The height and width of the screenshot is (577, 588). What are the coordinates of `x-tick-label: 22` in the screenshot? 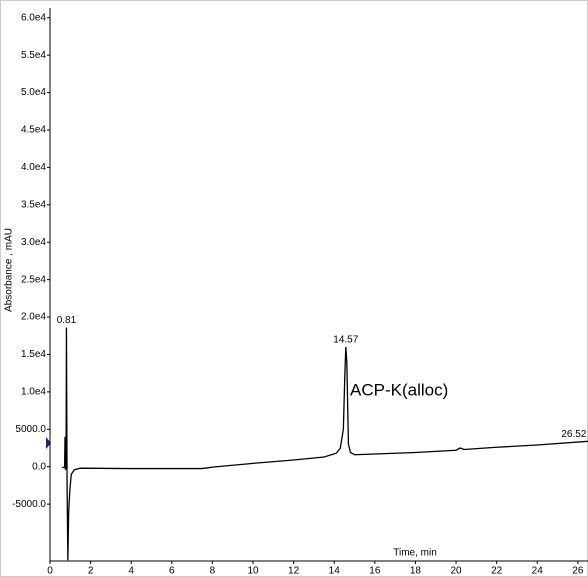 It's located at (497, 571).